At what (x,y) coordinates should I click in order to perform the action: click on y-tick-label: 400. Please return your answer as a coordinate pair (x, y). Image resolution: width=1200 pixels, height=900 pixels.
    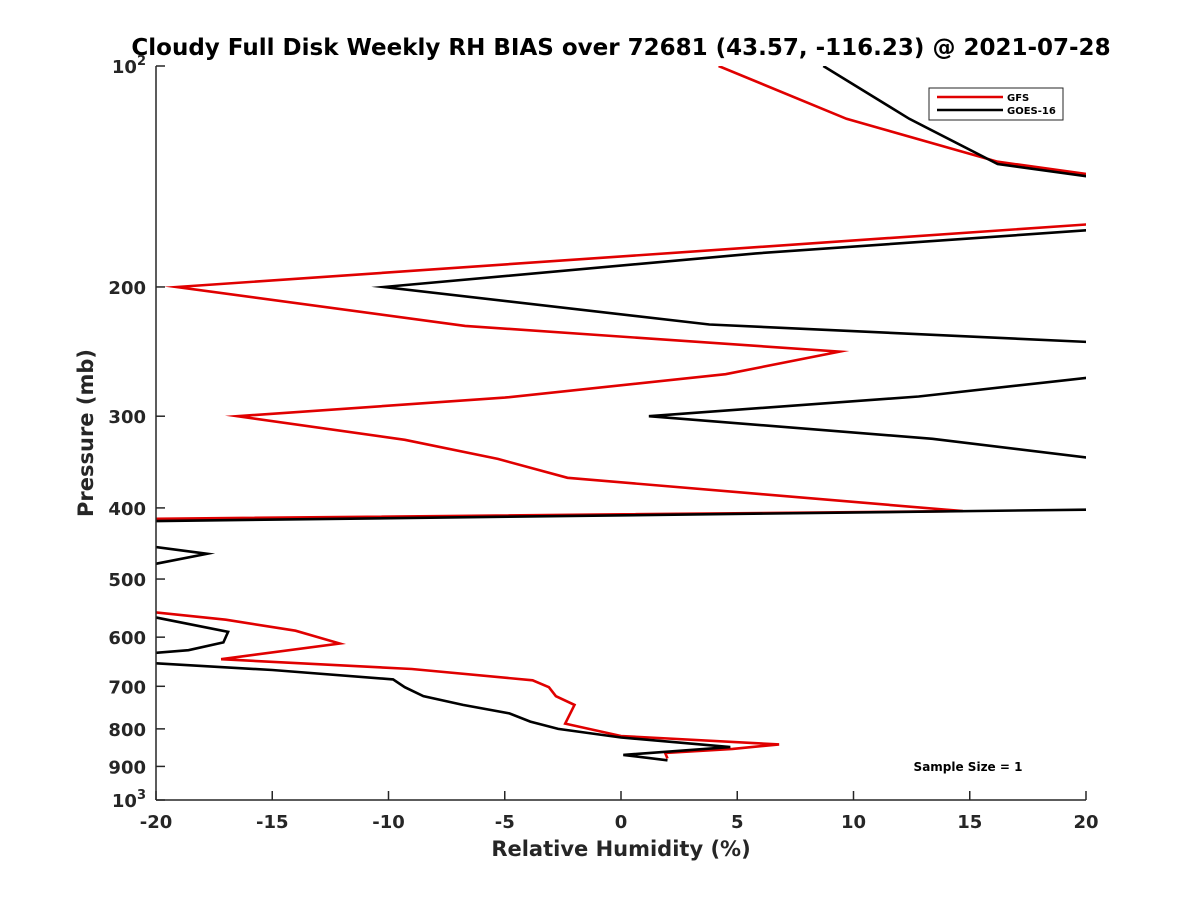
    Looking at the image, I should click on (127, 509).